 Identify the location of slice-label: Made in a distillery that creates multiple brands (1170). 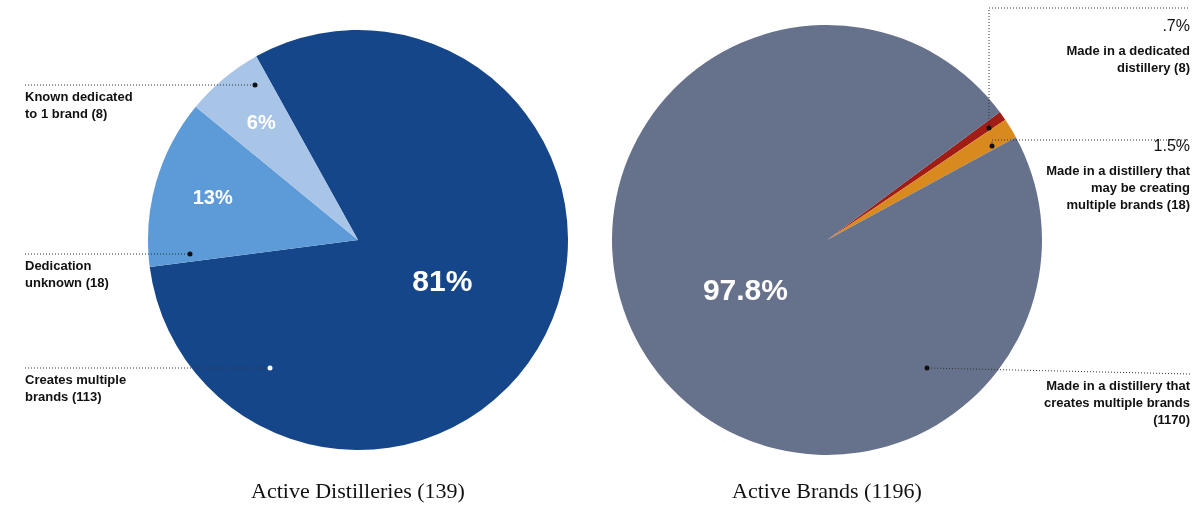
(1117, 403).